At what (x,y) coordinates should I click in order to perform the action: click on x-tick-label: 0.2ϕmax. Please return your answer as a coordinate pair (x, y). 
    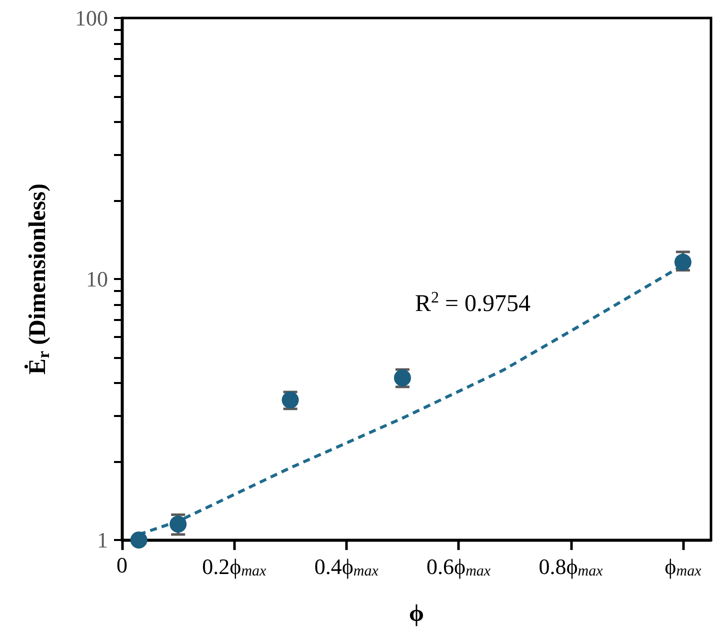
    Looking at the image, I should click on (234, 567).